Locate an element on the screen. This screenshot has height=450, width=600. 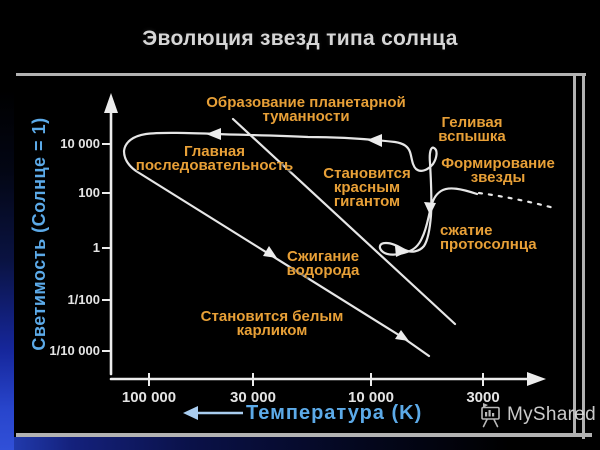
annotation-white-dwarf: Становится белым карликом is located at coordinates (272, 323).